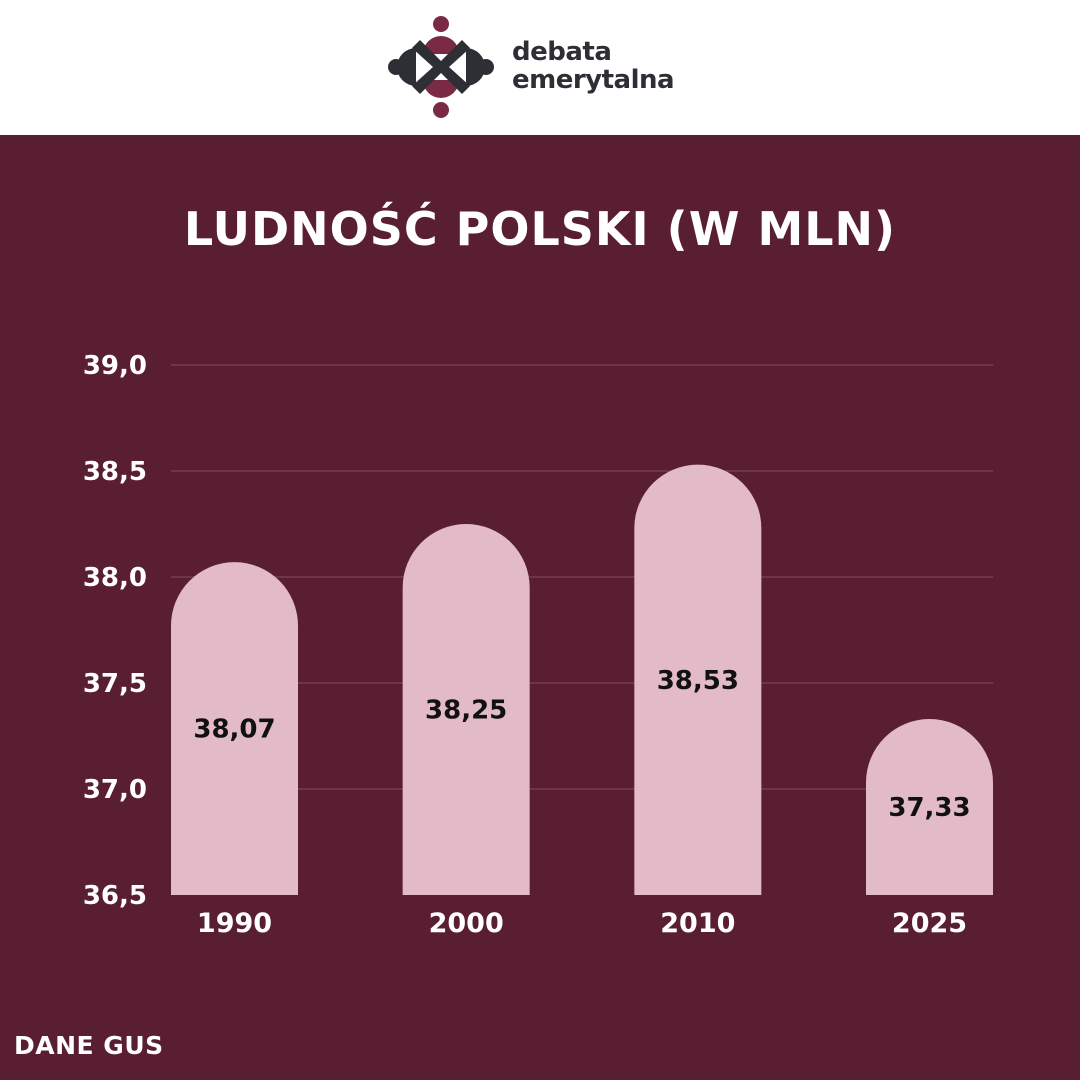  What do you see at coordinates (115, 631) in the screenshot?
I see `y-axis-ticks: 36,5 37,0 37,5 38,0 38,5 39,0` at bounding box center [115, 631].